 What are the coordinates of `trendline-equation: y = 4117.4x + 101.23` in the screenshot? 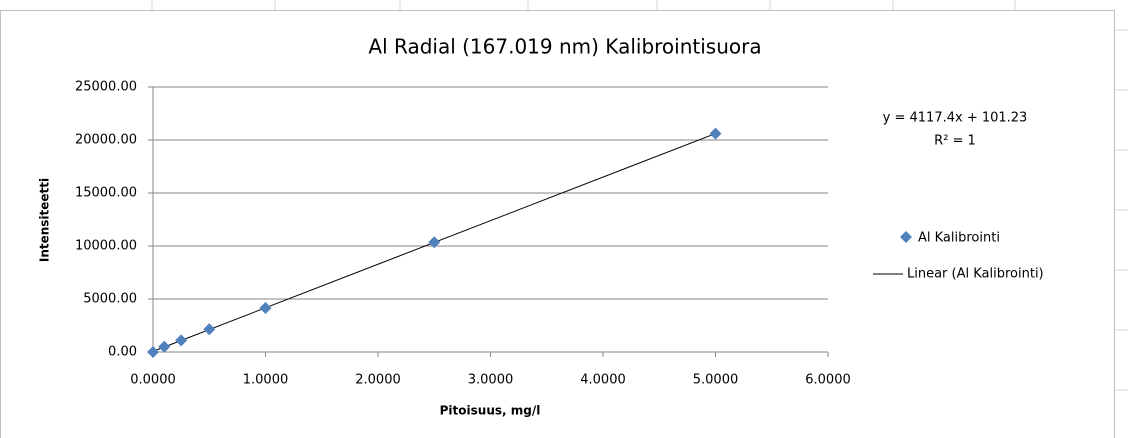 It's located at (955, 118).